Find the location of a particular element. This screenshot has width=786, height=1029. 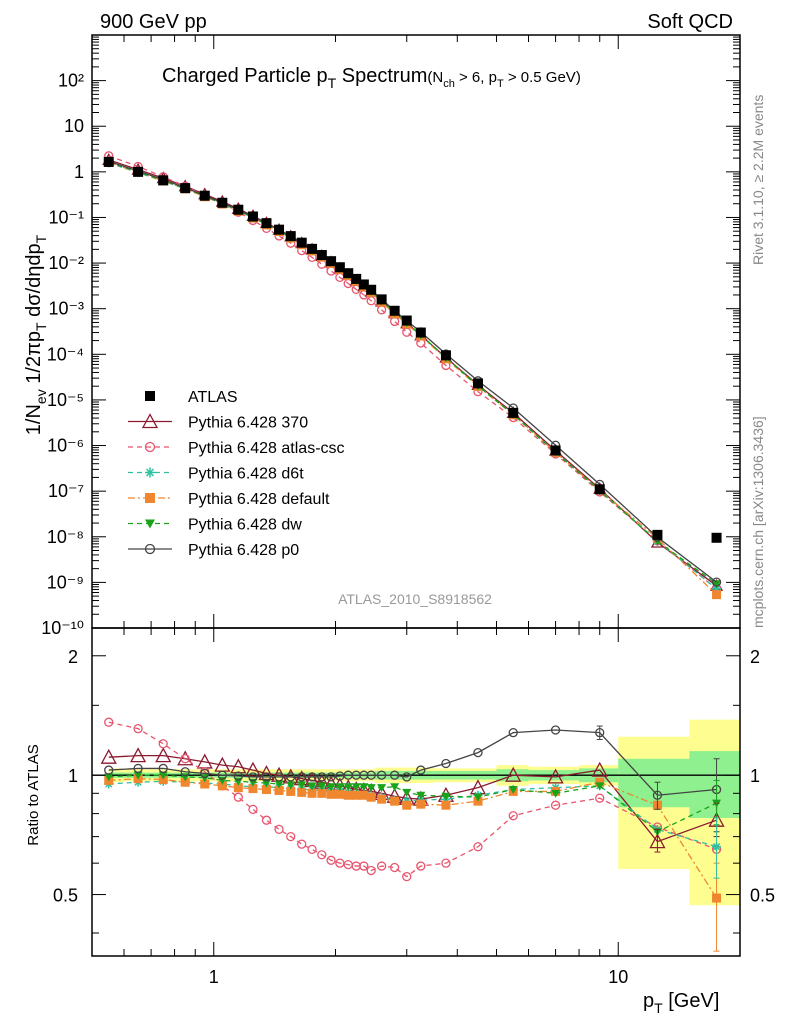

mcplots-label: mcplots.cern.ch [arXiv:1306.3436] is located at coordinates (758, 522).